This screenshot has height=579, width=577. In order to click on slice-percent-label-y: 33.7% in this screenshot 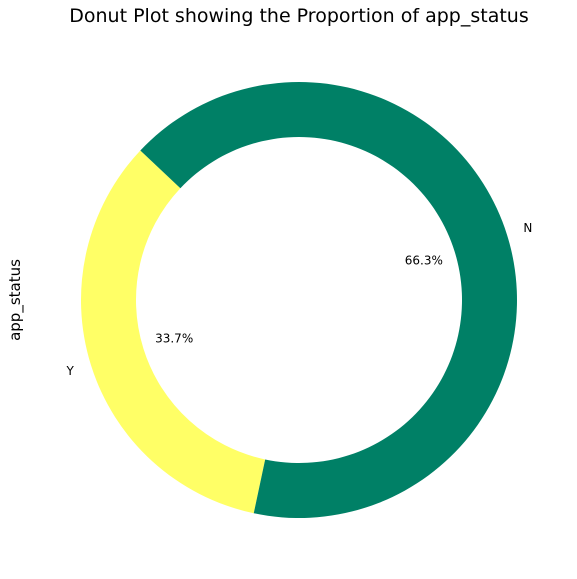, I will do `click(174, 339)`.